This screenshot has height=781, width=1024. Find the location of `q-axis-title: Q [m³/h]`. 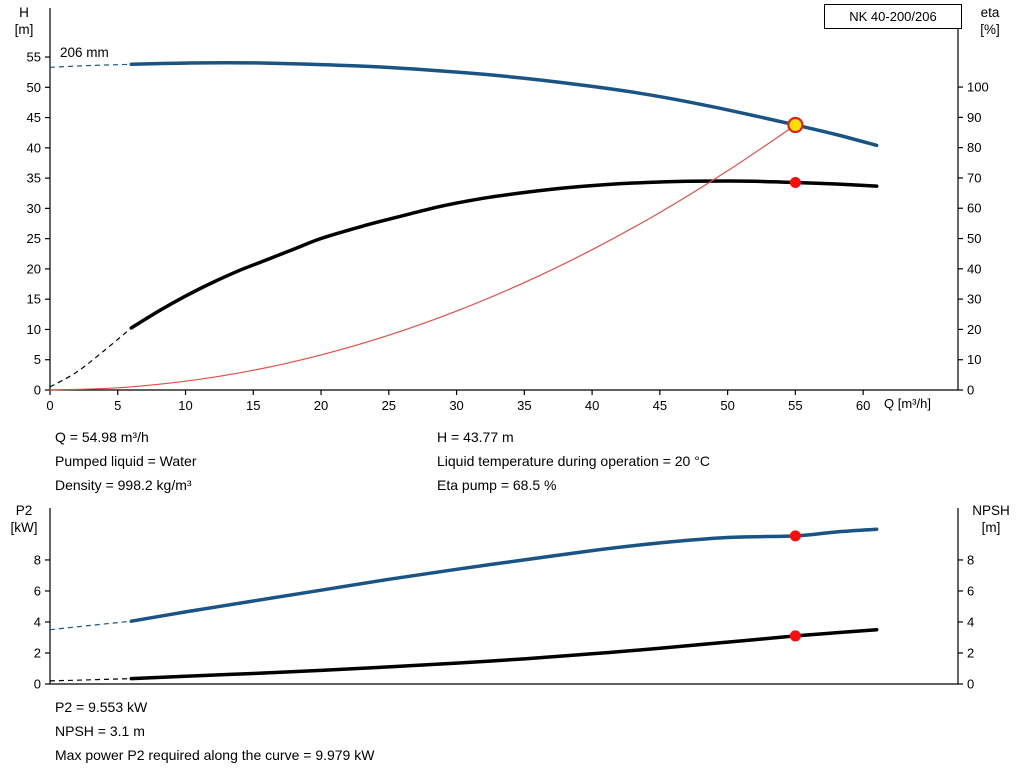

q-axis-title: Q [m³/h] is located at coordinates (907, 403).